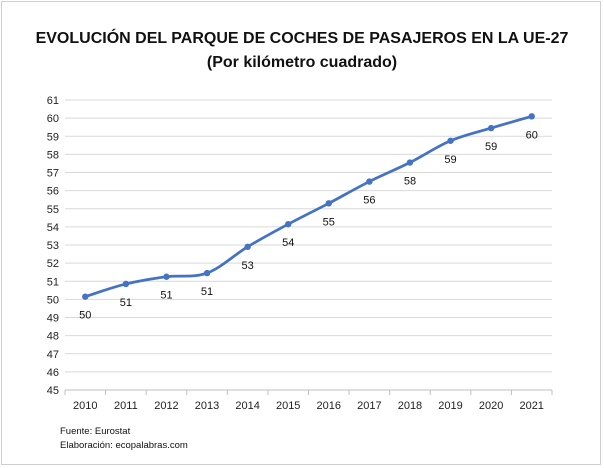 This screenshot has height=468, width=604. What do you see at coordinates (53, 282) in the screenshot?
I see `y-tick-label: 51` at bounding box center [53, 282].